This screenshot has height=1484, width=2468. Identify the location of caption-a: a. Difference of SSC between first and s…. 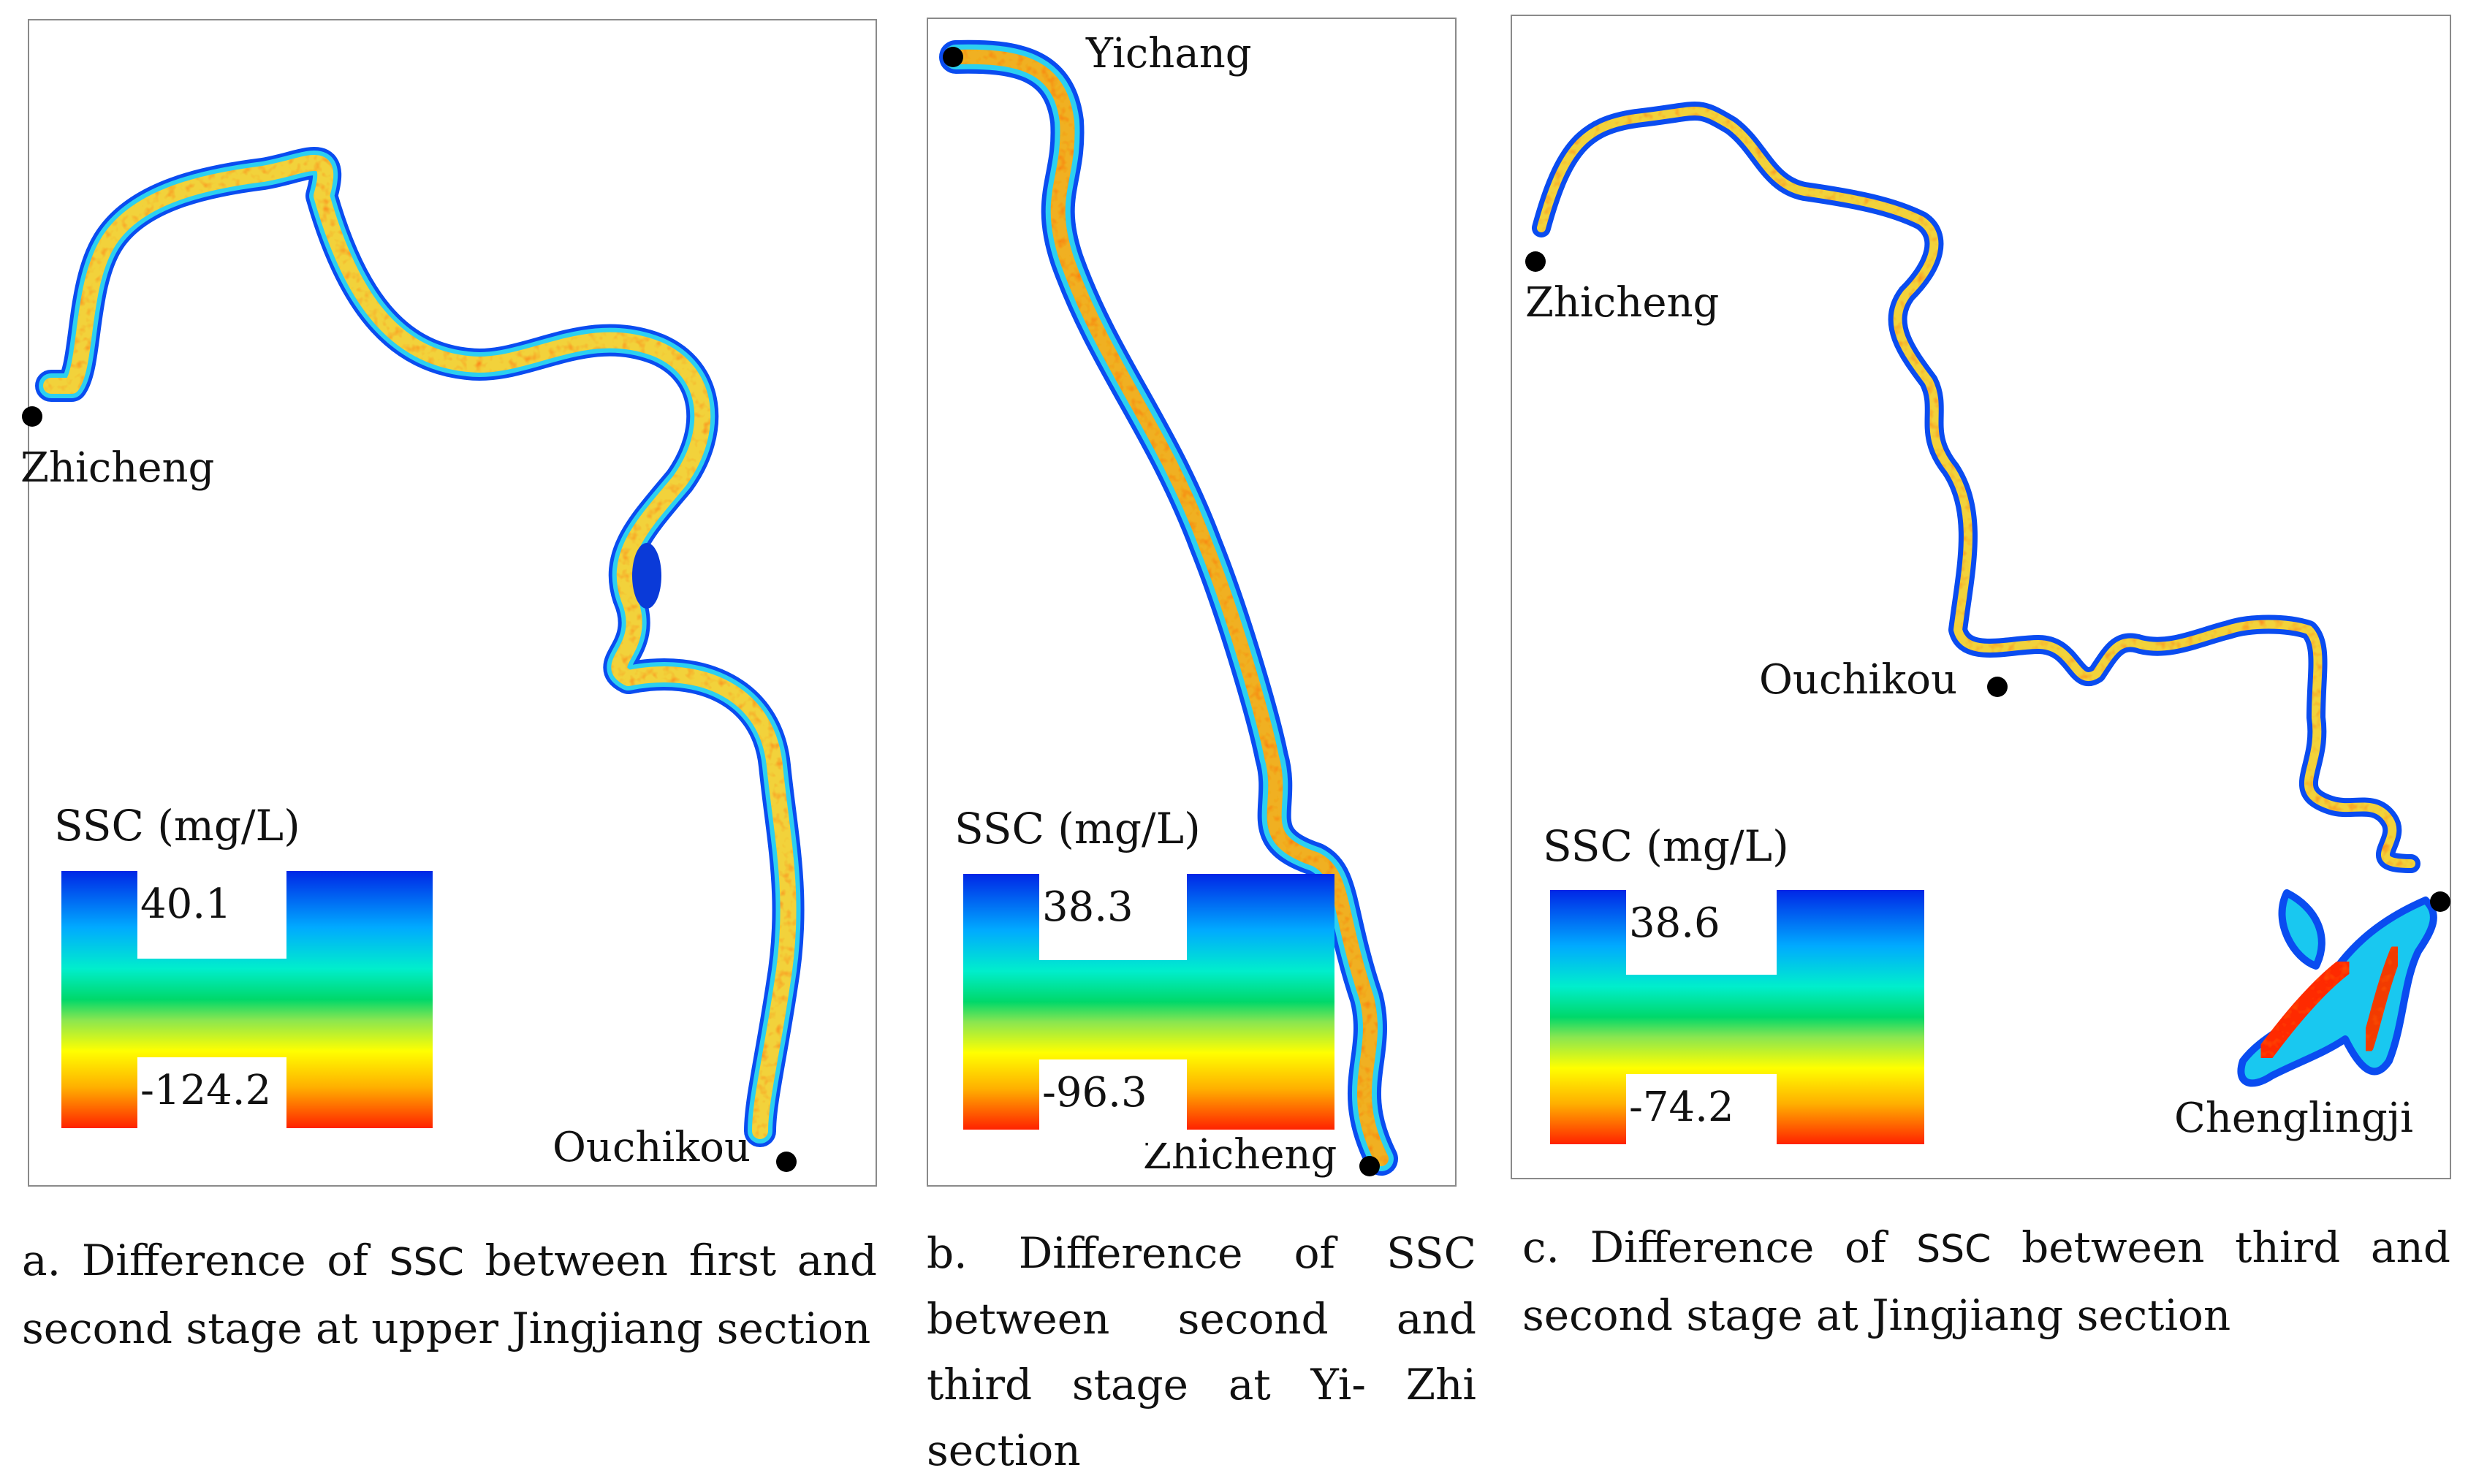
(449, 1294).